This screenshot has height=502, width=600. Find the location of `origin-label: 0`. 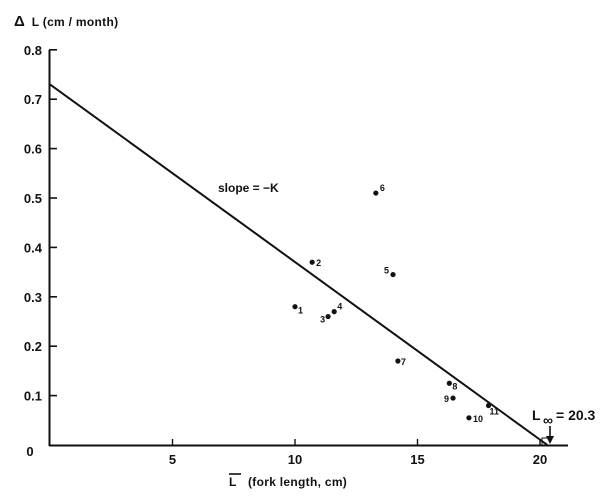

origin-label: 0 is located at coordinates (29, 451).